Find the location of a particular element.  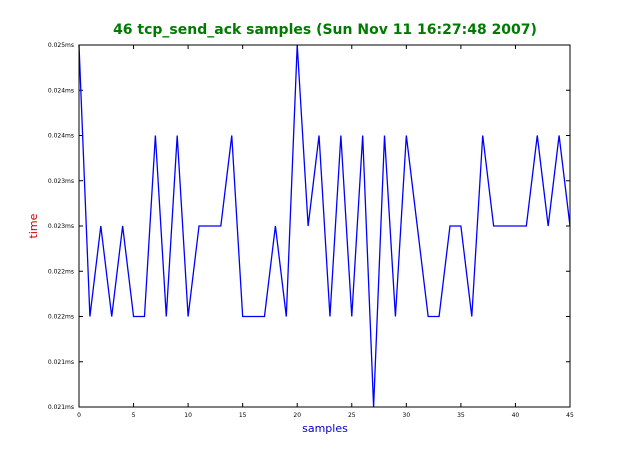

y-tick-label: 0.025ms is located at coordinates (61, 45).